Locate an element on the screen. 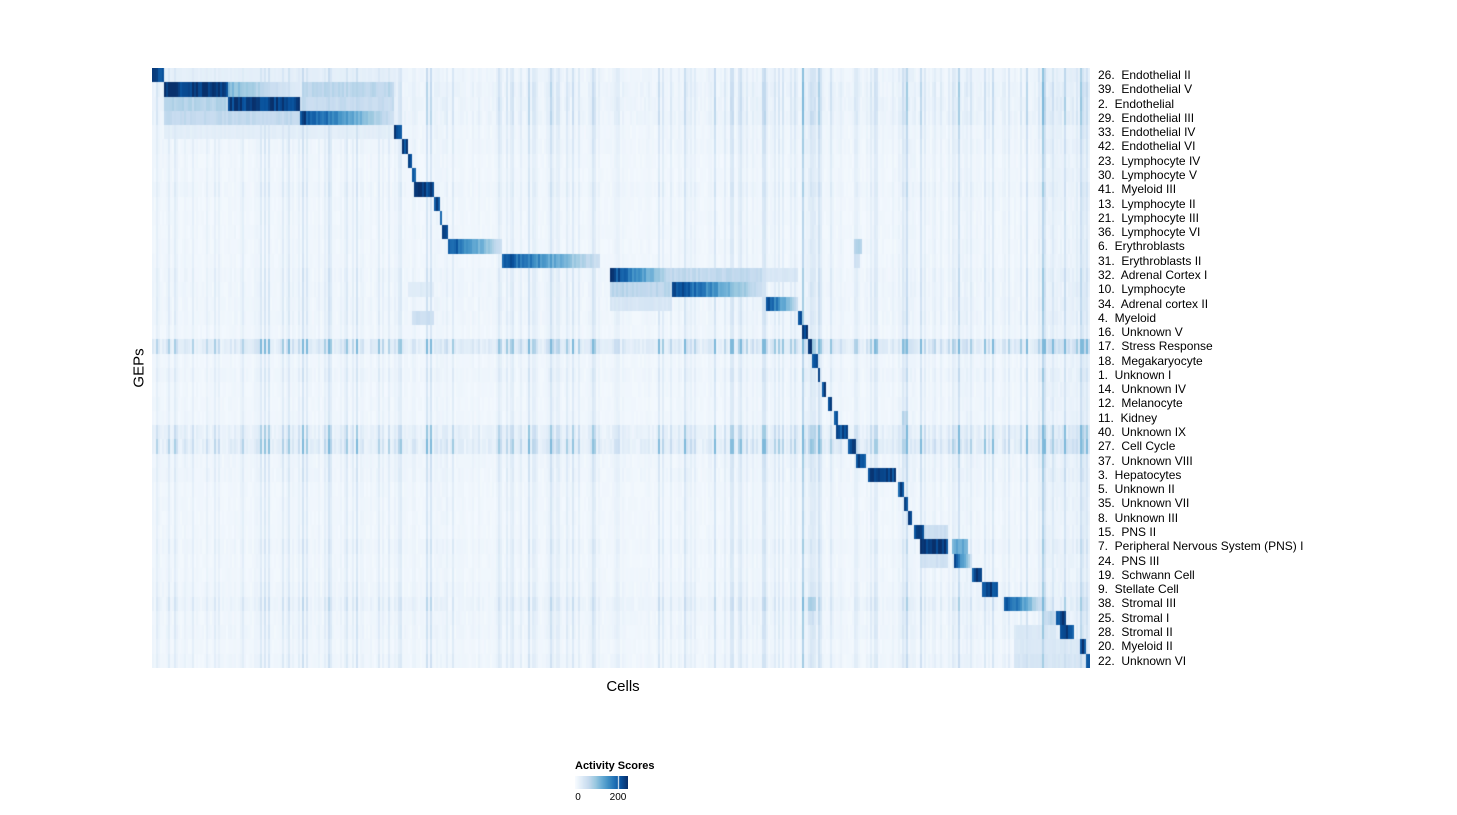 The width and height of the screenshot is (1457, 815). gep-row-label: 15. PNS II is located at coordinates (1127, 532).